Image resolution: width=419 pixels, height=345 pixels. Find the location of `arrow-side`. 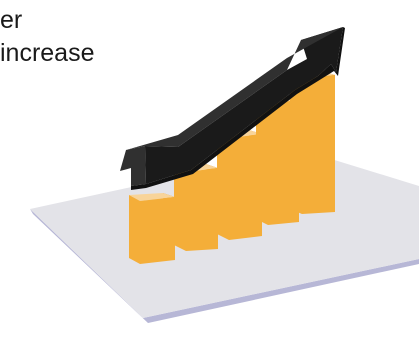

arrow-side is located at coordinates (133, 166).